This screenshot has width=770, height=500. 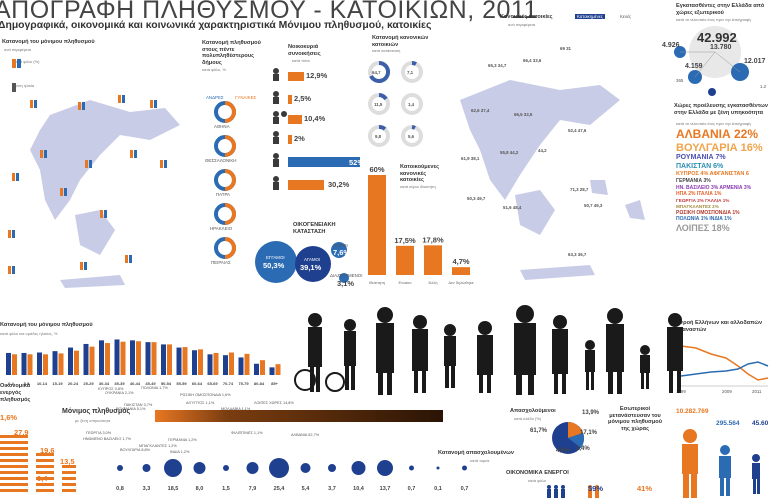 What do you see at coordinates (247, 433) in the screenshot?
I see `nationality-label: ΦΙΛΙΠΠΙΝΕΣ 1,1%` at bounding box center [247, 433].